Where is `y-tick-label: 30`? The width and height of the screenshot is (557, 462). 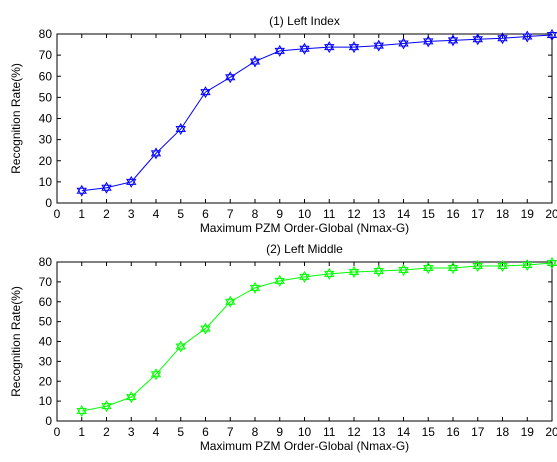
y-tick-label: 30 is located at coordinates (46, 140).